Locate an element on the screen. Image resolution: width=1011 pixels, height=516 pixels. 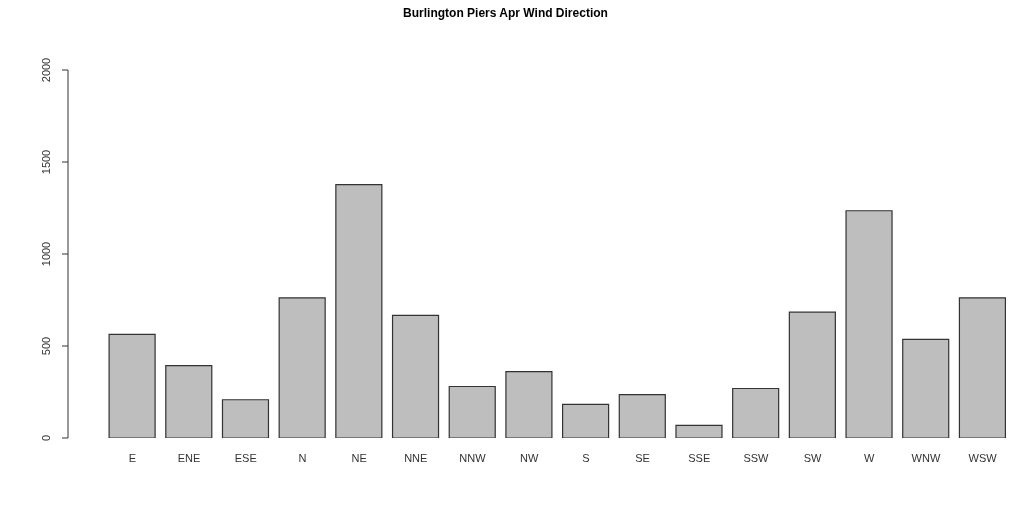
y-tick-label: 2000 is located at coordinates (46, 70).